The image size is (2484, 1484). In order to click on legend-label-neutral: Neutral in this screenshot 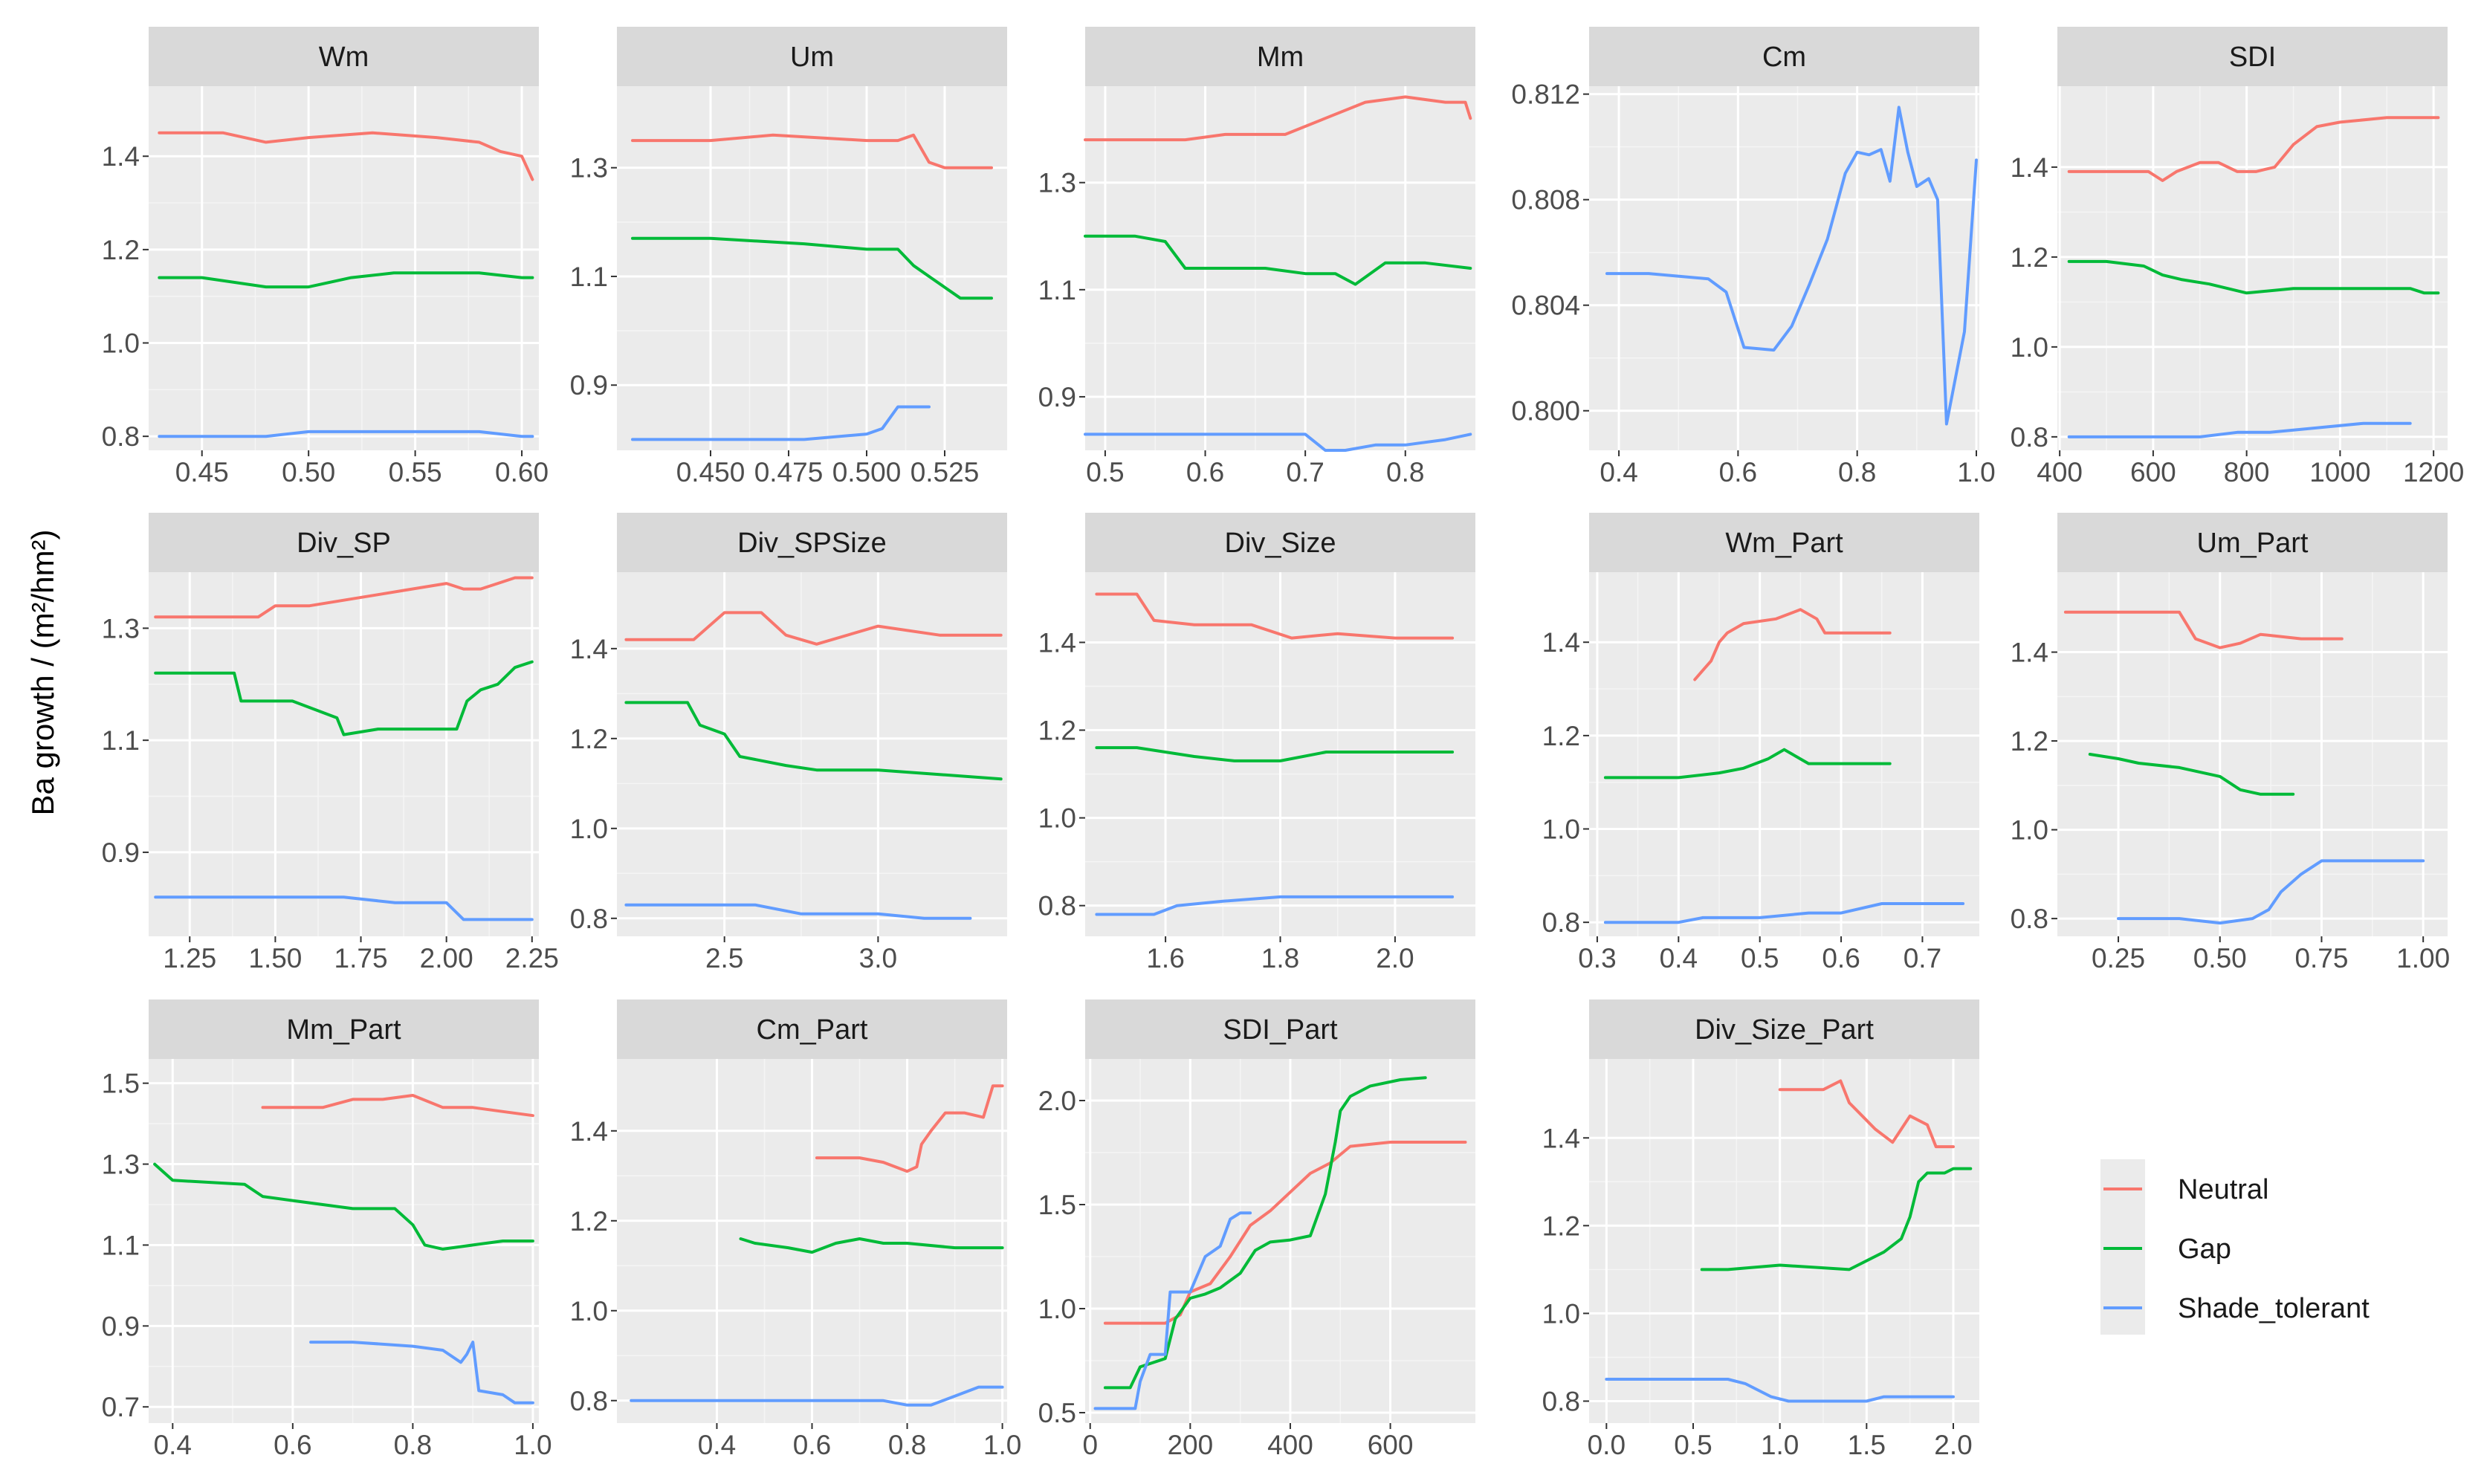, I will do `click(2223, 1190)`.